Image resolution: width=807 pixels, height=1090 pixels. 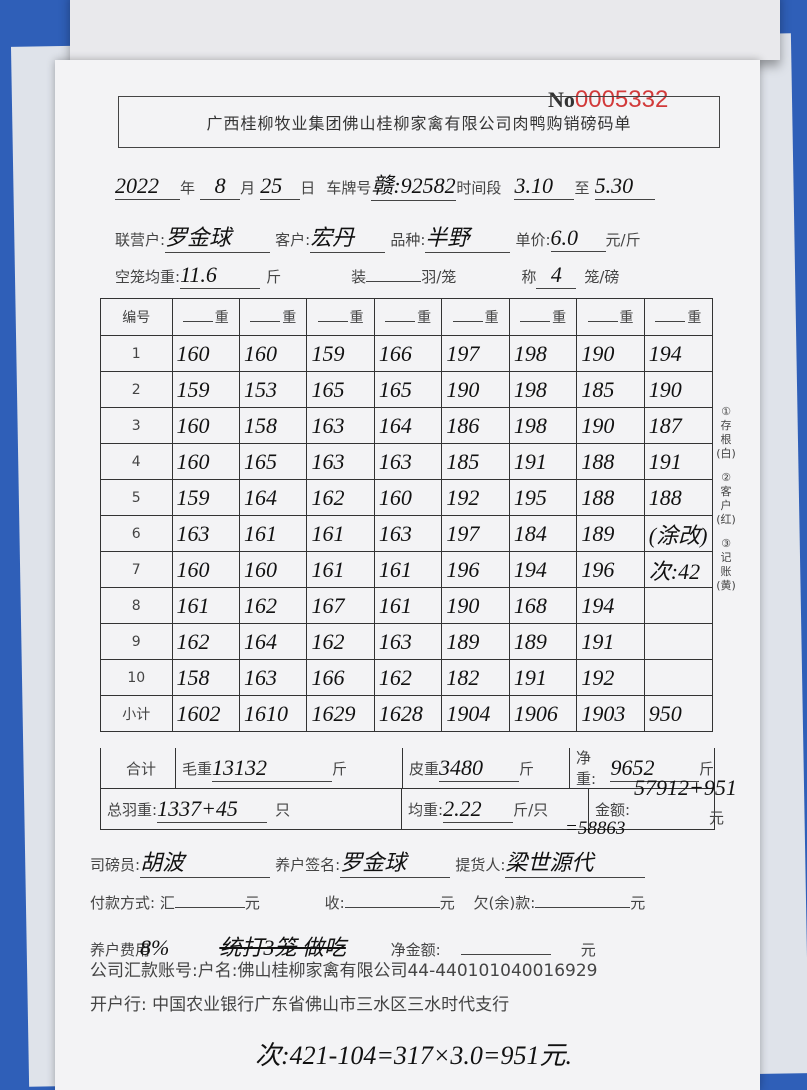 What do you see at coordinates (136, 641) in the screenshot?
I see `row-number: 9` at bounding box center [136, 641].